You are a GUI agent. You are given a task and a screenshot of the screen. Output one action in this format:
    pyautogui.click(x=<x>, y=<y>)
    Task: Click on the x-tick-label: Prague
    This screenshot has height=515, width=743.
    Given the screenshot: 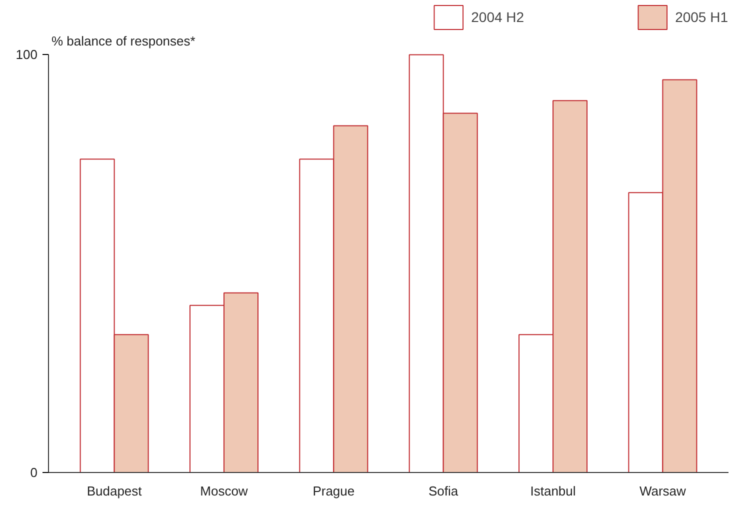 What is the action you would take?
    pyautogui.click(x=333, y=491)
    